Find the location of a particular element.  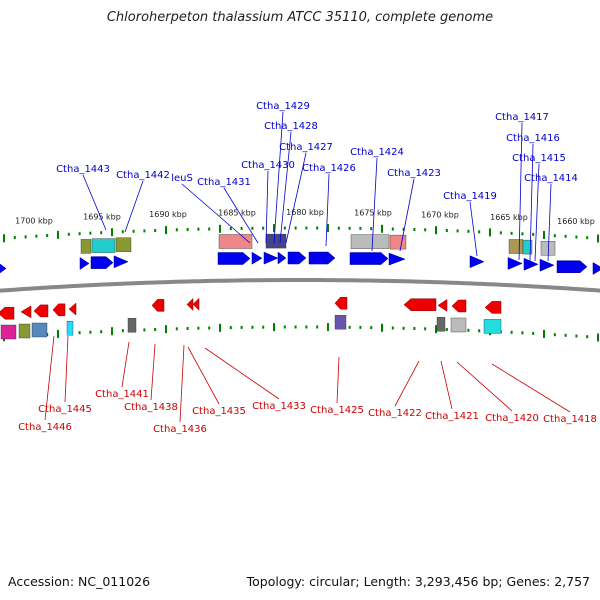

reverse-gene-label: Ctha_1435 is located at coordinates (219, 411).